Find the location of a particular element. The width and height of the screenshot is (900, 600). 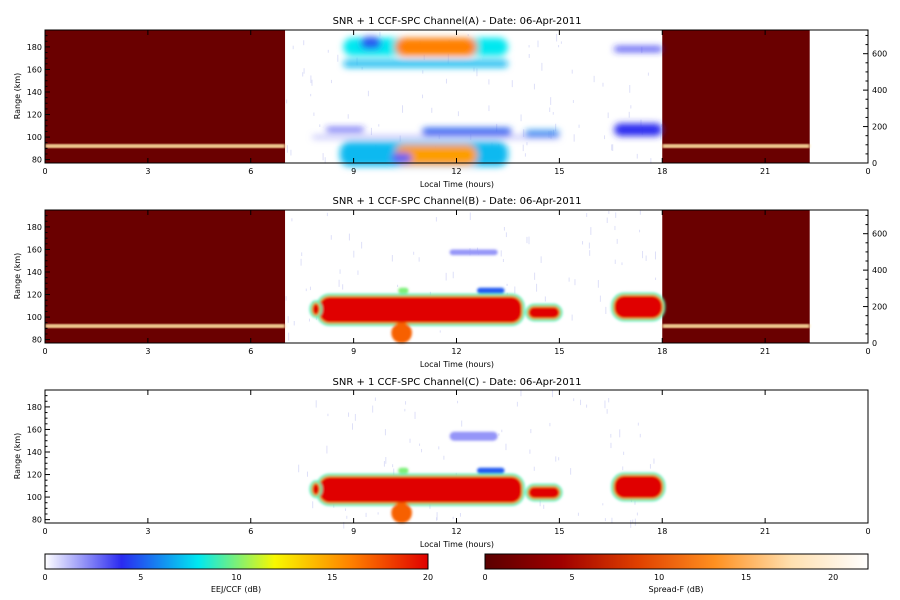

x-tick-label: 18 is located at coordinates (662, 531).